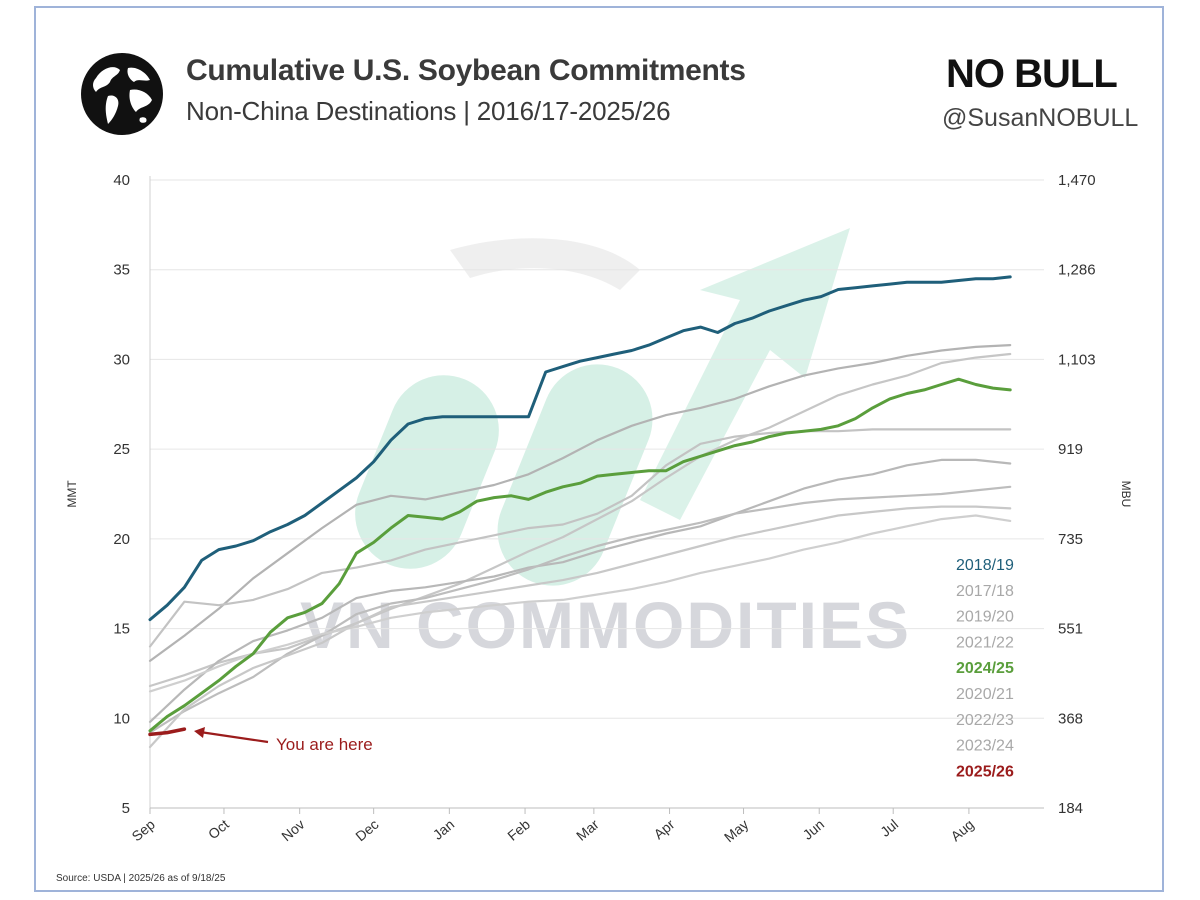 Image resolution: width=1200 pixels, height=900 pixels. Describe the element at coordinates (121, 539) in the screenshot. I see `y-tick-label: 20` at that location.